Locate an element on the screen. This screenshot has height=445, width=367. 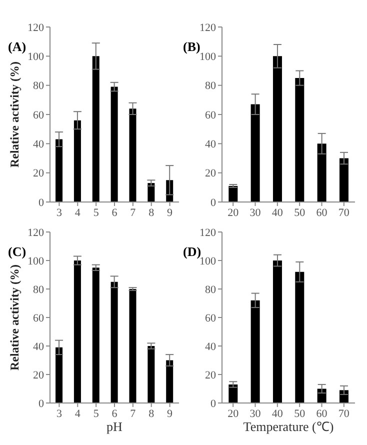
x-axis-title: Temperature (℃) is located at coordinates (288, 426).